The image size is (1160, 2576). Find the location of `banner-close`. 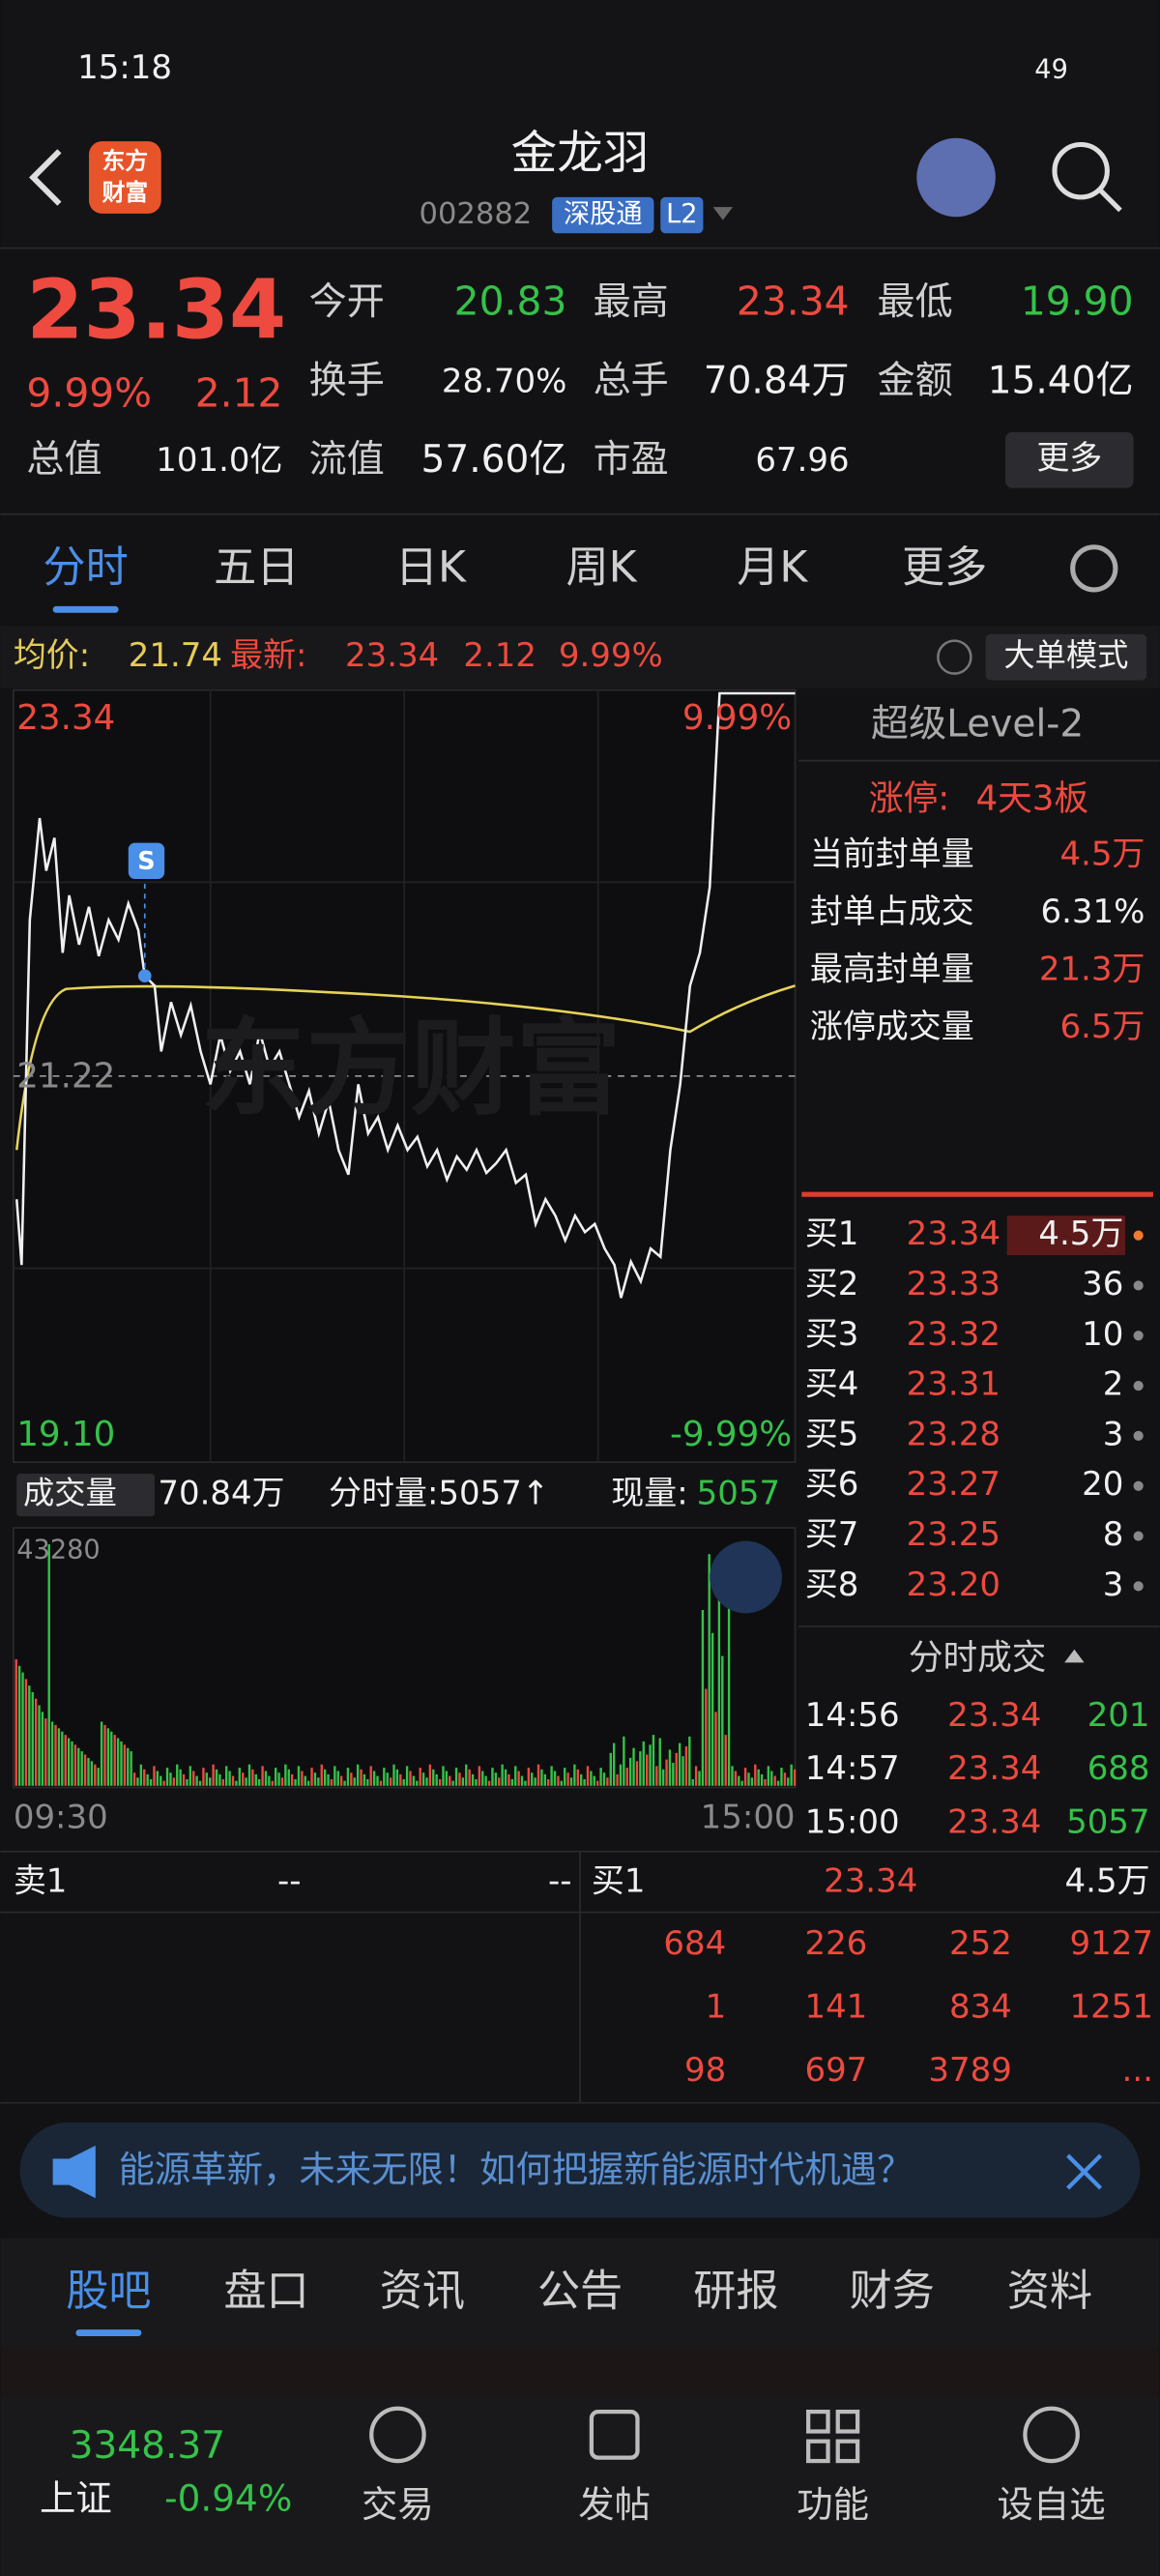

banner-close is located at coordinates (1084, 2171).